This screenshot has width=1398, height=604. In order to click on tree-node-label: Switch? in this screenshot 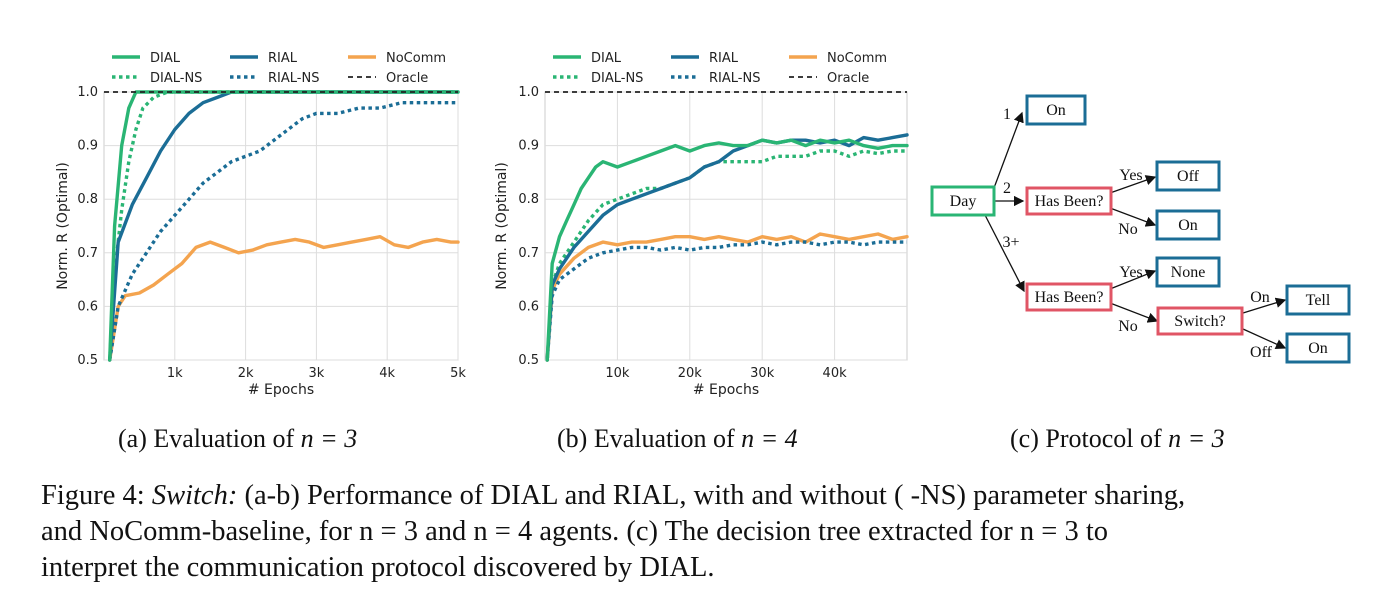, I will do `click(1200, 321)`.